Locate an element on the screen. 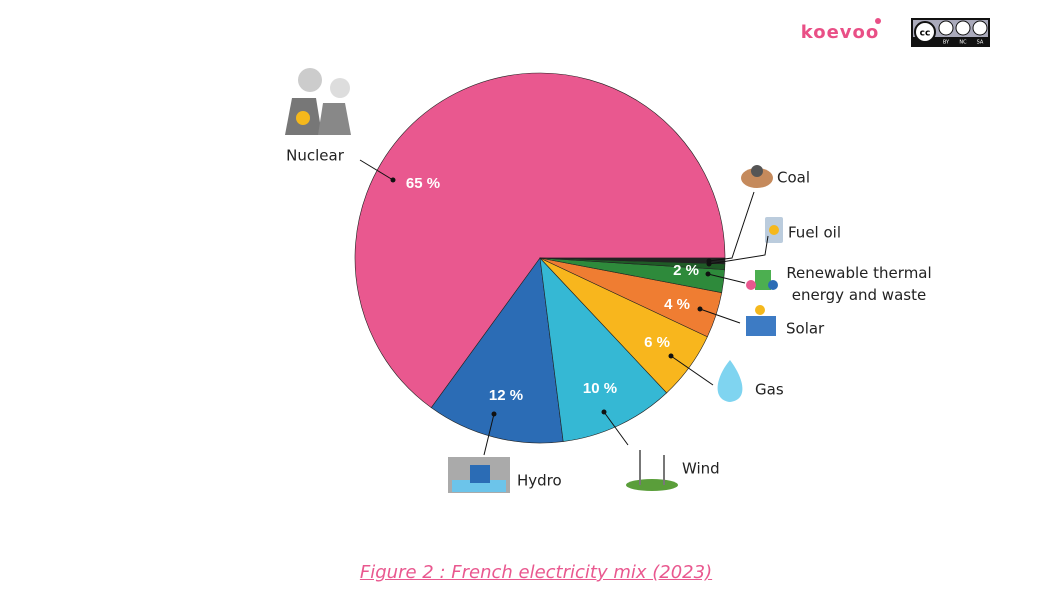 The image size is (1058, 595). category-label: Coal is located at coordinates (793, 178).